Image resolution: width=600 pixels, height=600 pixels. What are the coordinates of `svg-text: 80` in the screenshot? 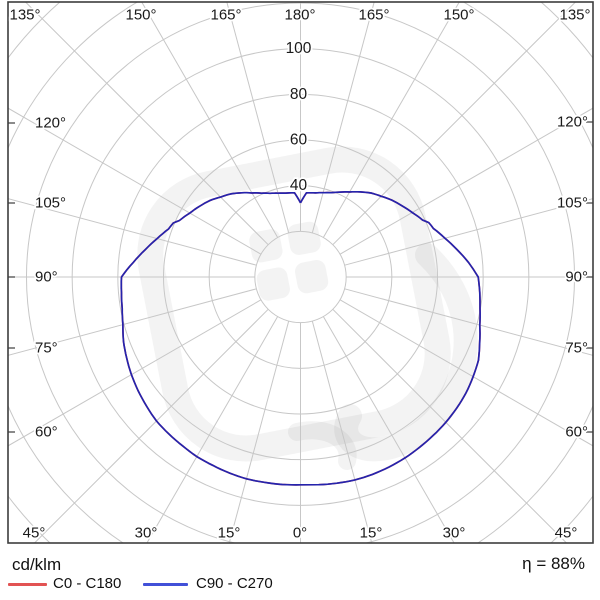 It's located at (299, 94).